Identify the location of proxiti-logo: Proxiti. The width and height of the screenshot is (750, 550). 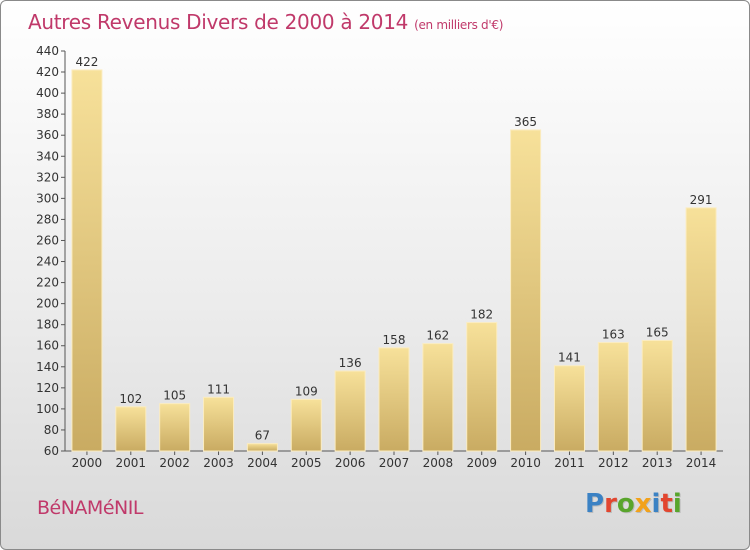
(633, 504).